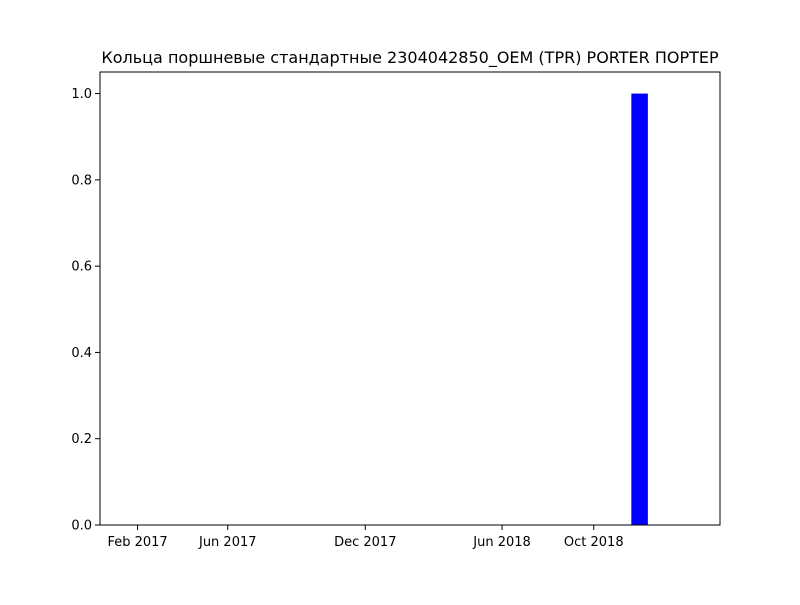 Image resolution: width=800 pixels, height=605 pixels. What do you see at coordinates (137, 542) in the screenshot?
I see `x-tick-label: Feb 2017` at bounding box center [137, 542].